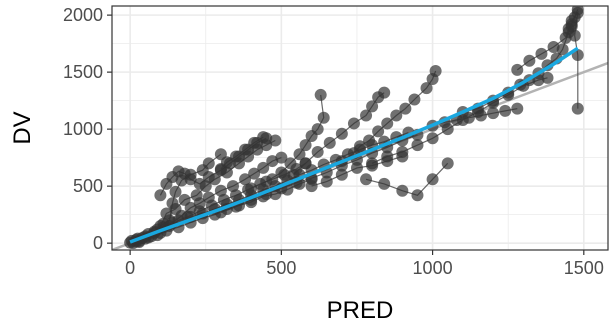 This screenshot has width=615, height=329. What do you see at coordinates (584, 268) in the screenshot?
I see `x-tick-label: 1500` at bounding box center [584, 268].